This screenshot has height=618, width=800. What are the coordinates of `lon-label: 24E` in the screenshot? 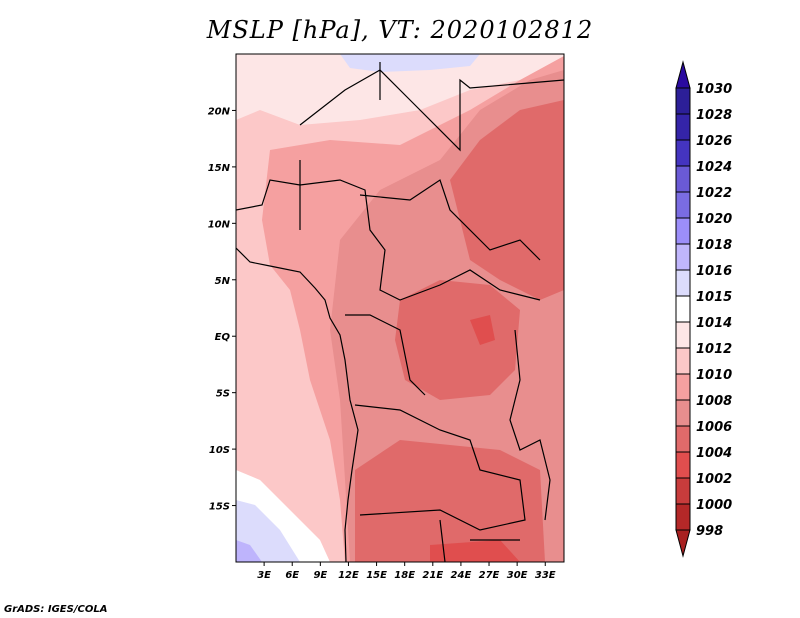 It's located at (461, 575).